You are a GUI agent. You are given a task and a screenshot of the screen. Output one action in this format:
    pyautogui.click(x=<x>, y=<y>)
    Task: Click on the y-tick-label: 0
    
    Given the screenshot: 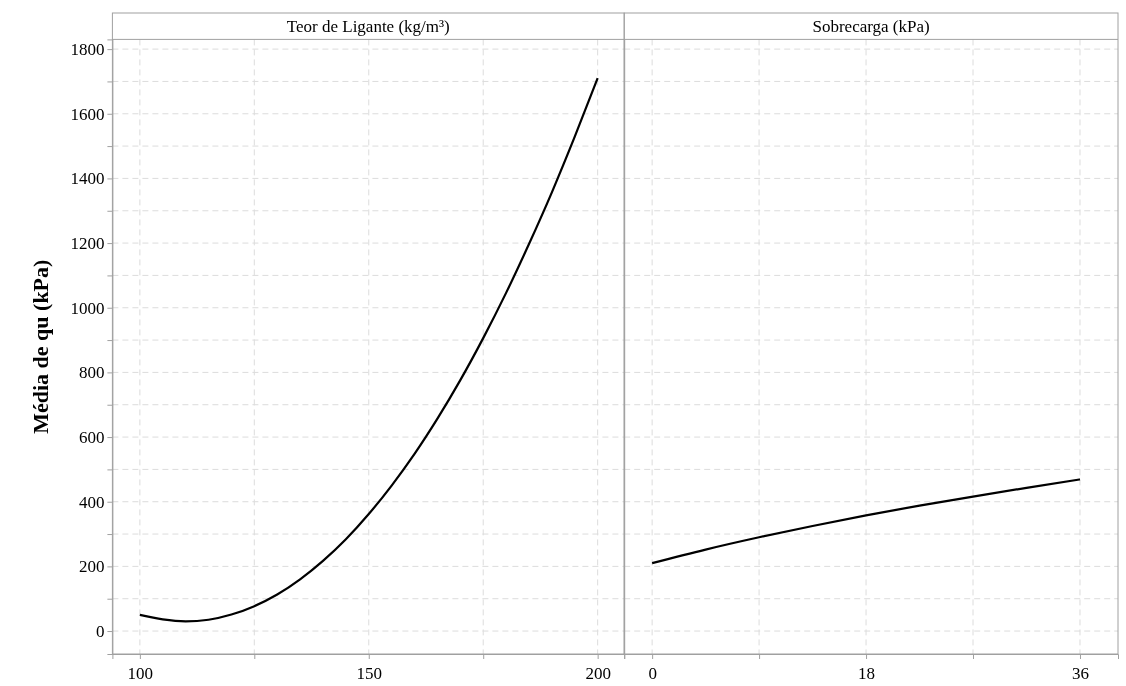 What is the action you would take?
    pyautogui.click(x=100, y=631)
    